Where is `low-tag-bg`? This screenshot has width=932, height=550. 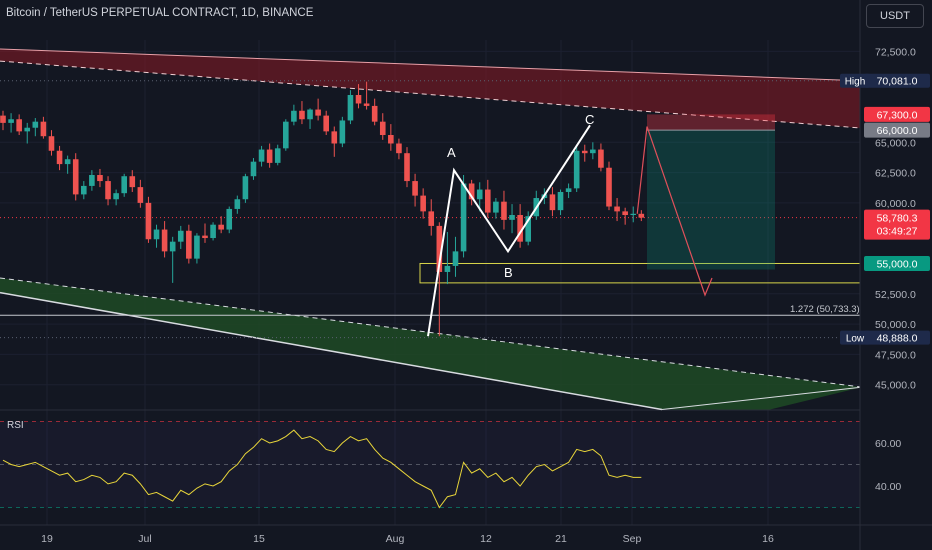 low-tag-bg is located at coordinates (897, 337).